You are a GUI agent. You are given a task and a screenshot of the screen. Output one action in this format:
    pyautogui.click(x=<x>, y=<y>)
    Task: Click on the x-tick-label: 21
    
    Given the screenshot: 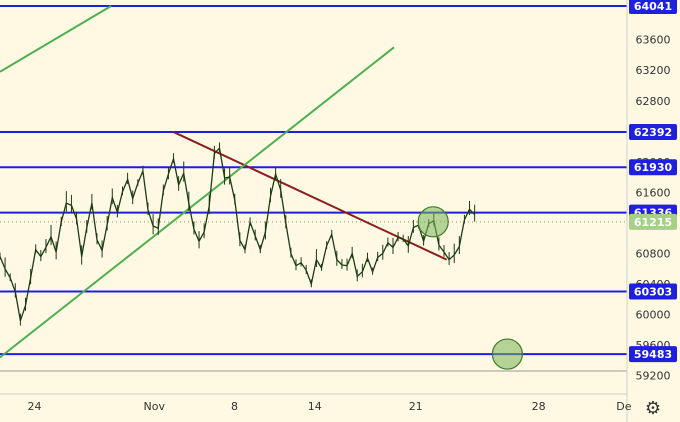 What is the action you would take?
    pyautogui.click(x=416, y=406)
    